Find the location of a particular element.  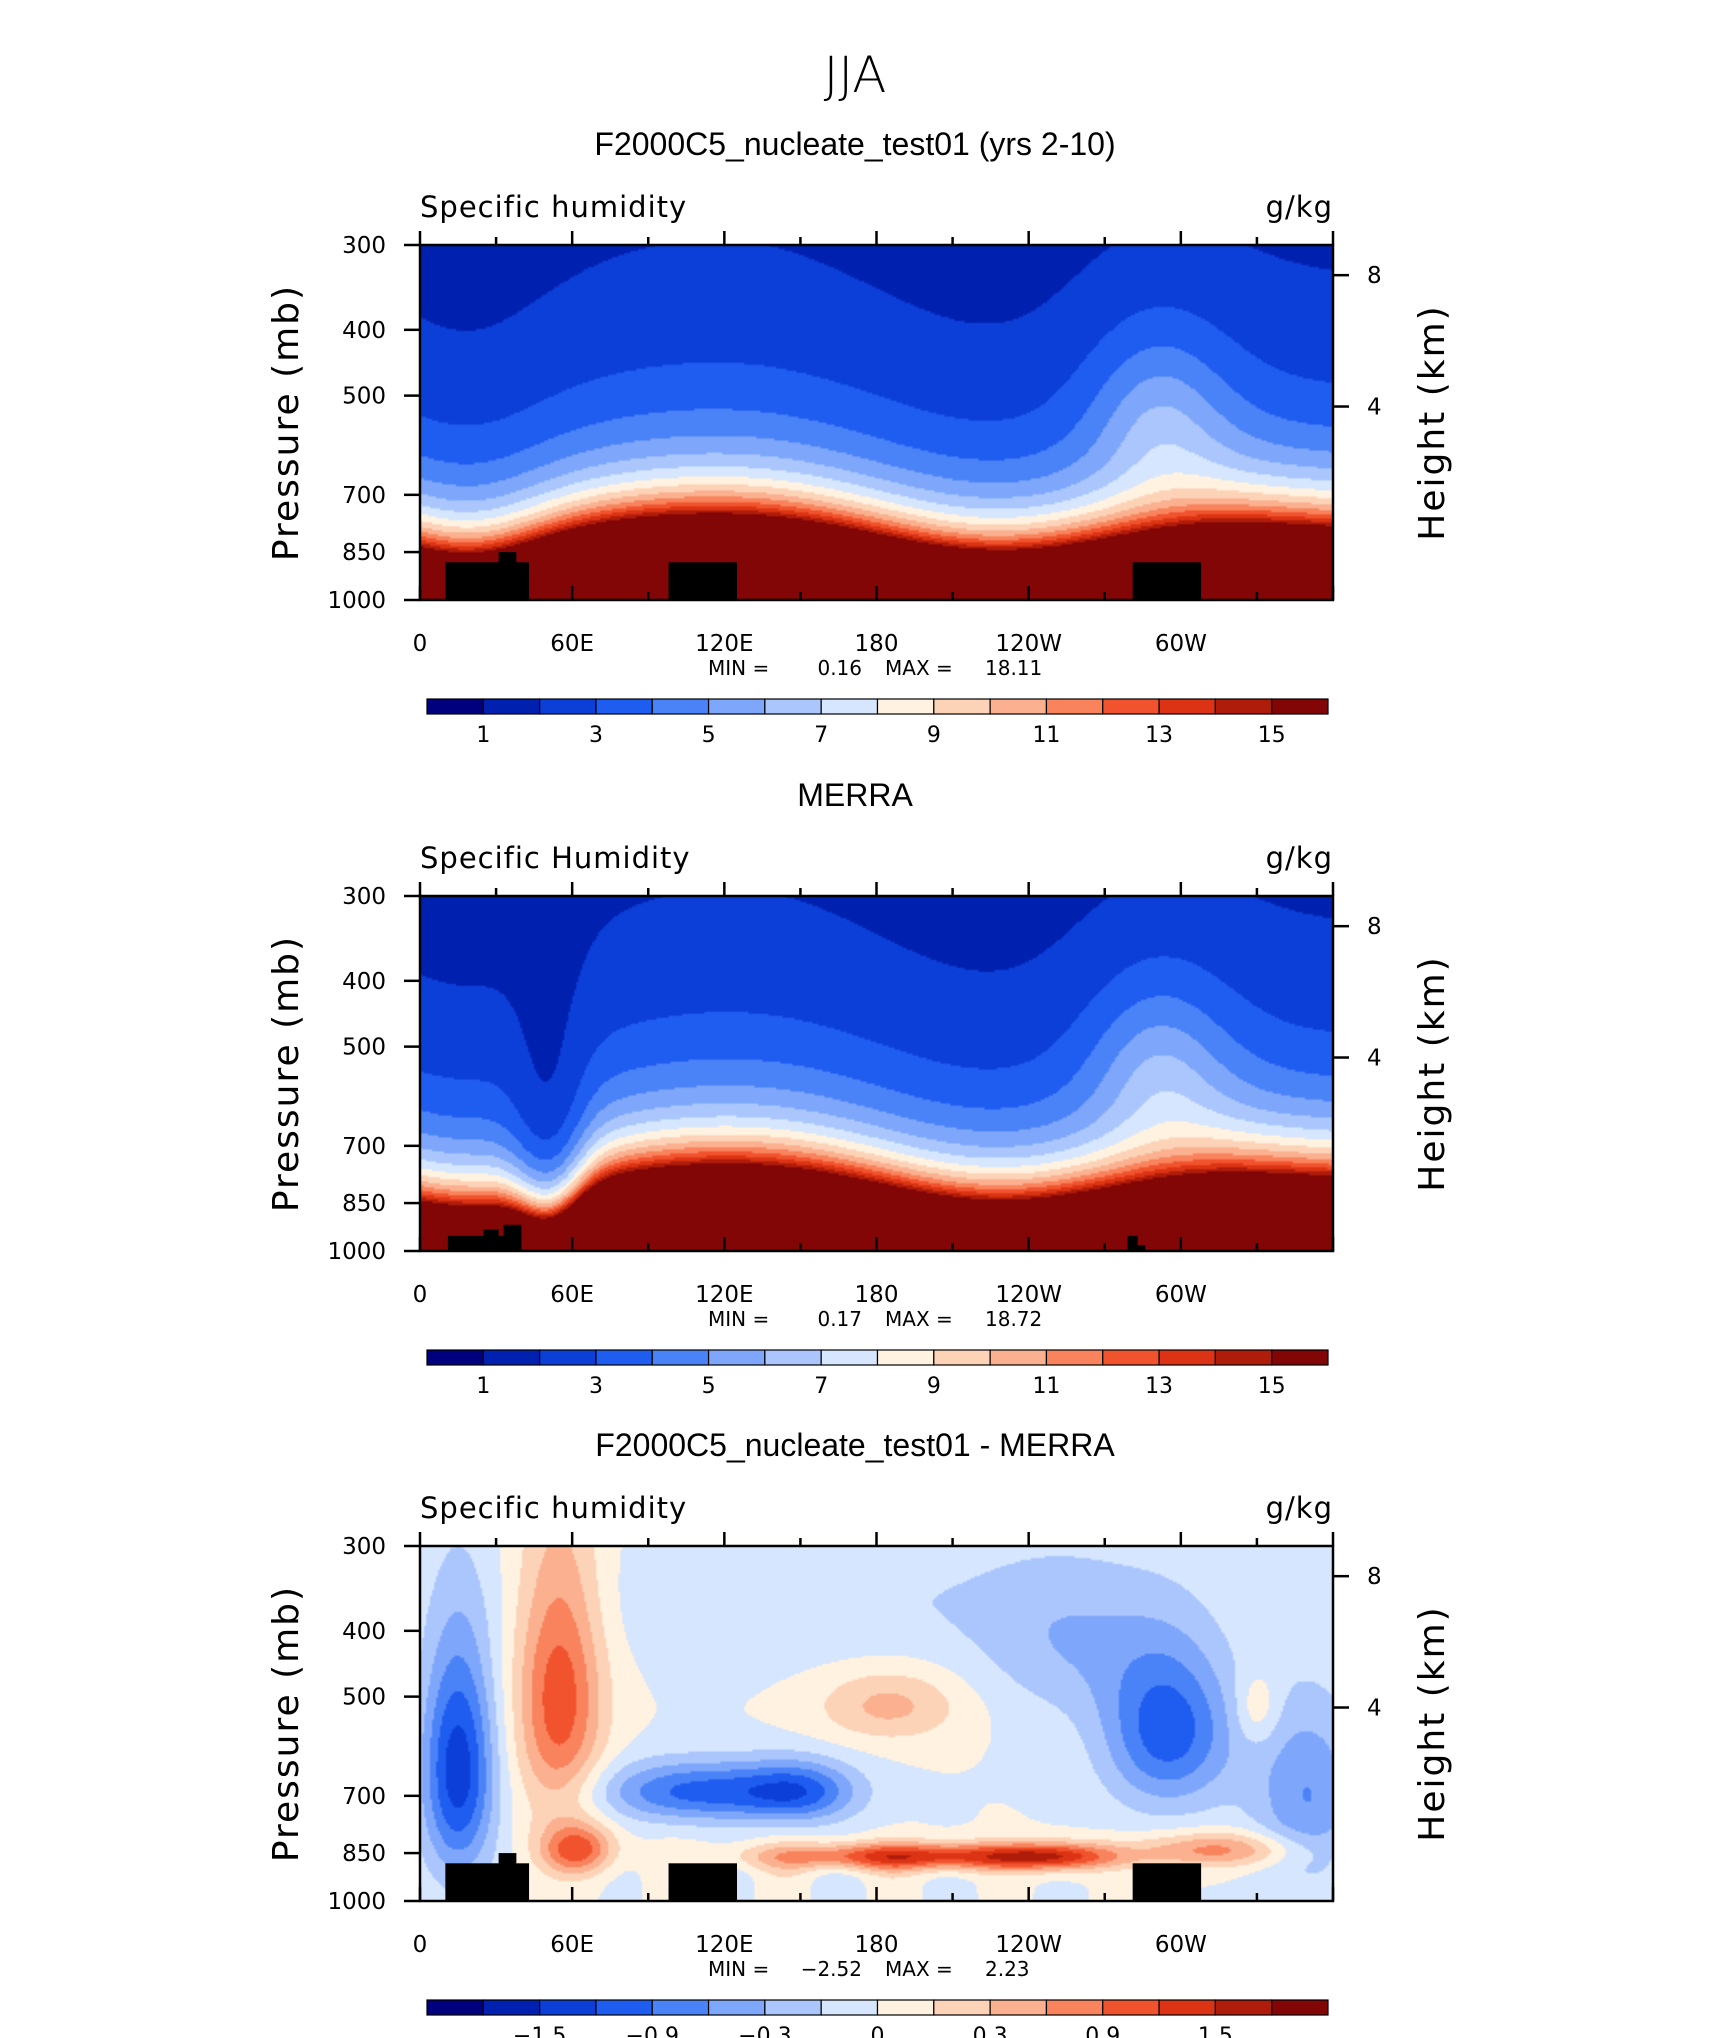

panel-title: F2000C5_nucleate_test01 - MERRA is located at coordinates (855, 1445).